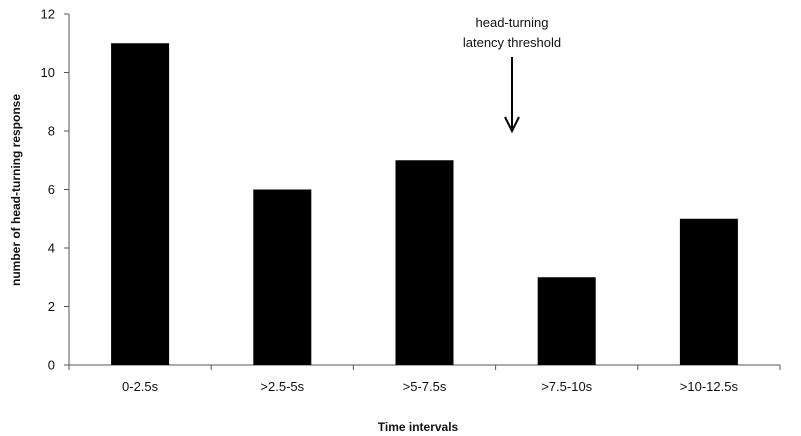 This screenshot has width=801, height=436. What do you see at coordinates (566, 386) in the screenshot?
I see `category-label: >7.5-10s` at bounding box center [566, 386].